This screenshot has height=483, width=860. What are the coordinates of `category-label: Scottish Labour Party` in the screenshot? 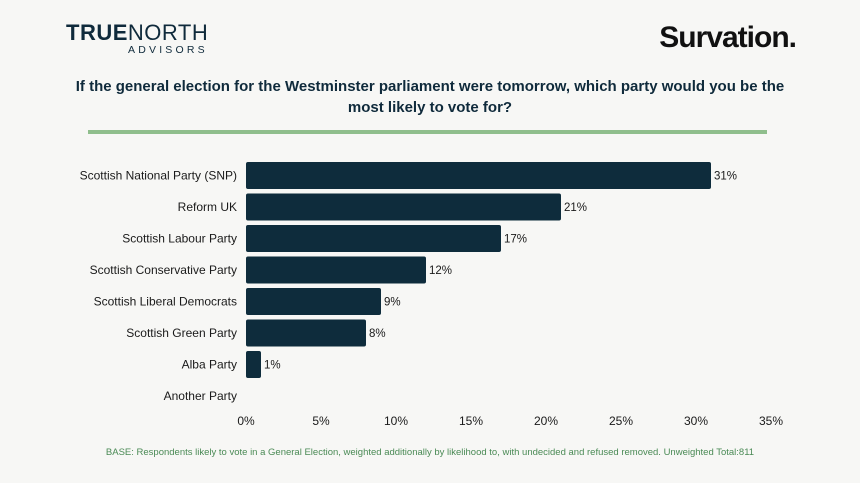 It's located at (179, 239).